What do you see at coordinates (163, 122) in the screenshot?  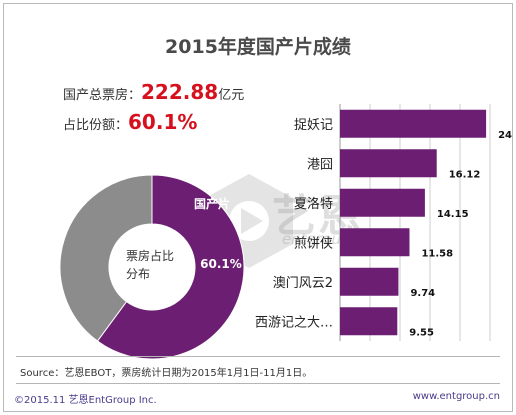 I see `market-share-value: 60.1%` at bounding box center [163, 122].